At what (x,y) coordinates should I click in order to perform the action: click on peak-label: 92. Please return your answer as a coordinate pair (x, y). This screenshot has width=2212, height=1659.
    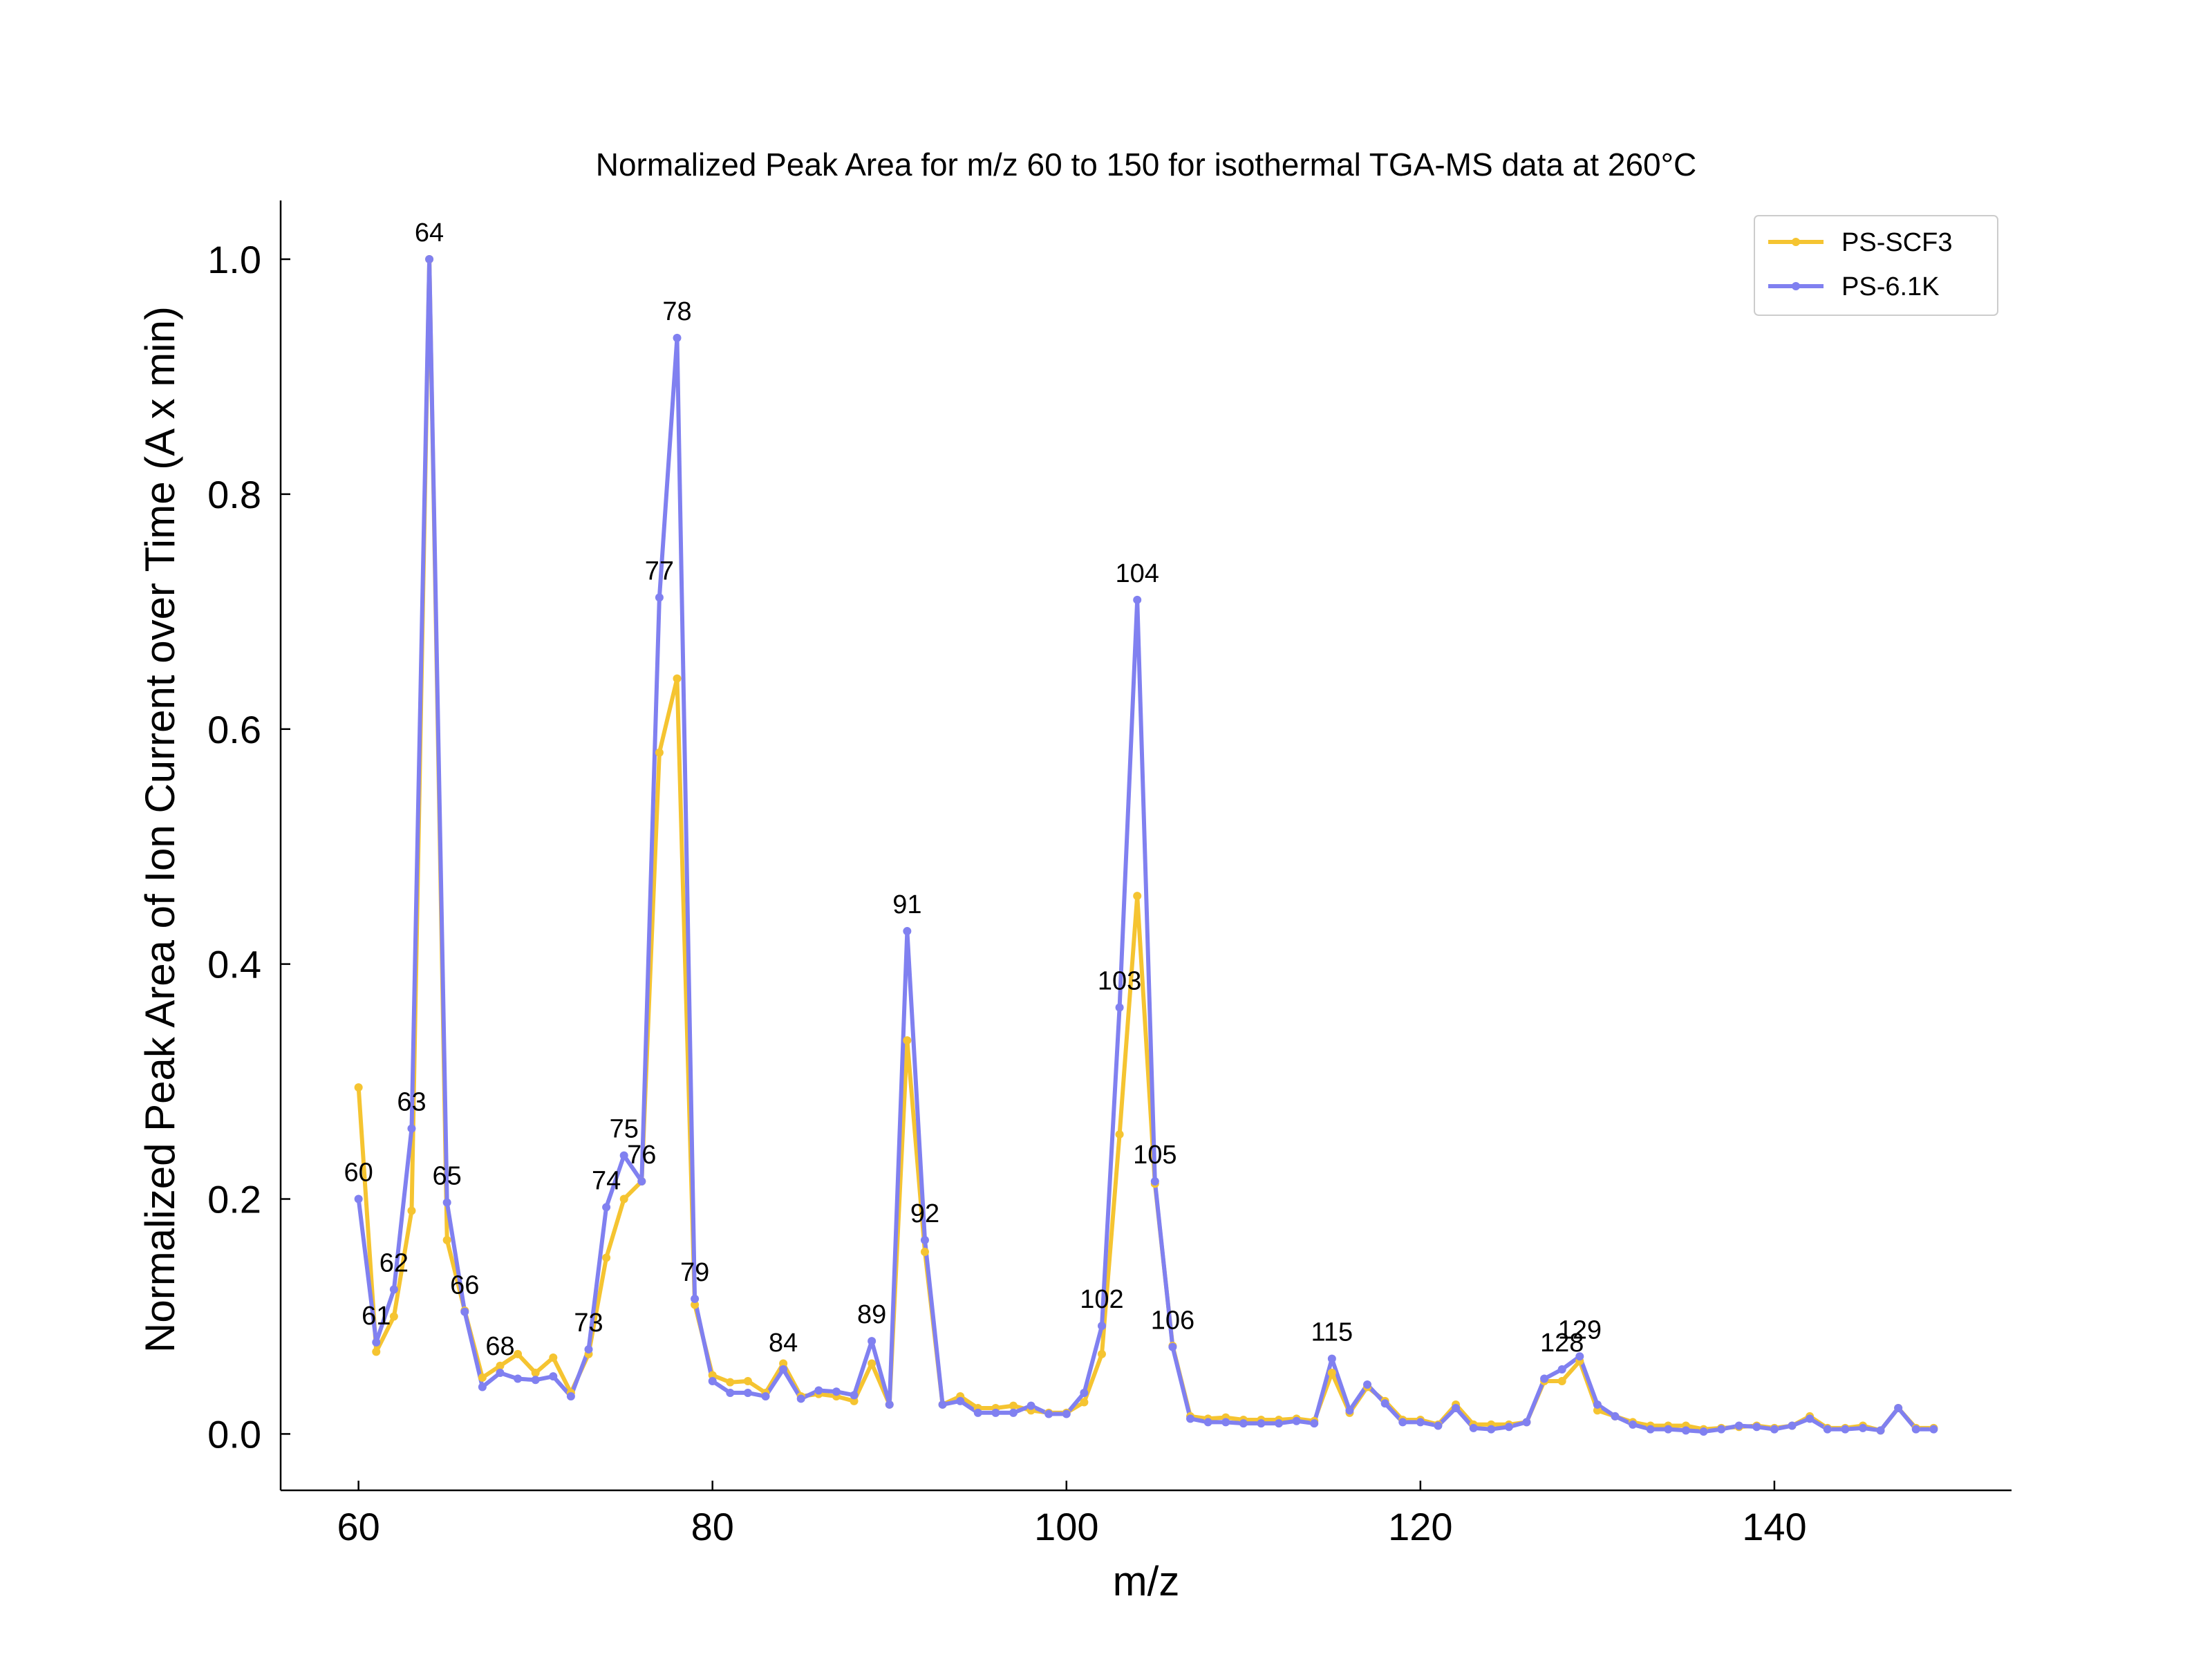
    Looking at the image, I should click on (924, 1213).